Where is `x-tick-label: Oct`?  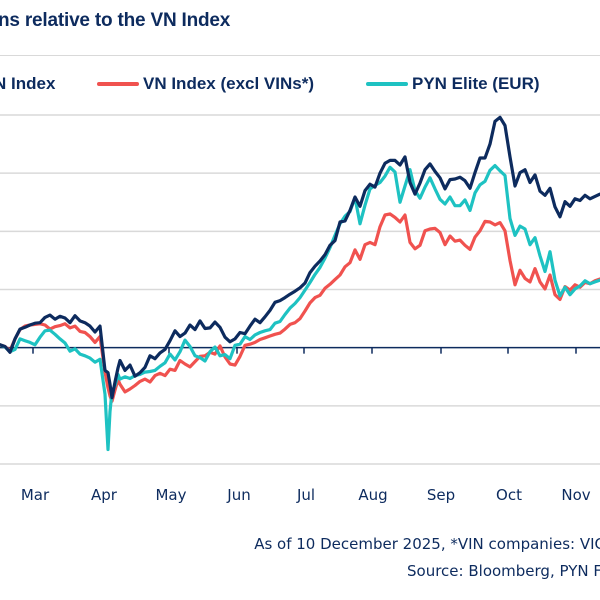 x-tick-label: Oct is located at coordinates (509, 495).